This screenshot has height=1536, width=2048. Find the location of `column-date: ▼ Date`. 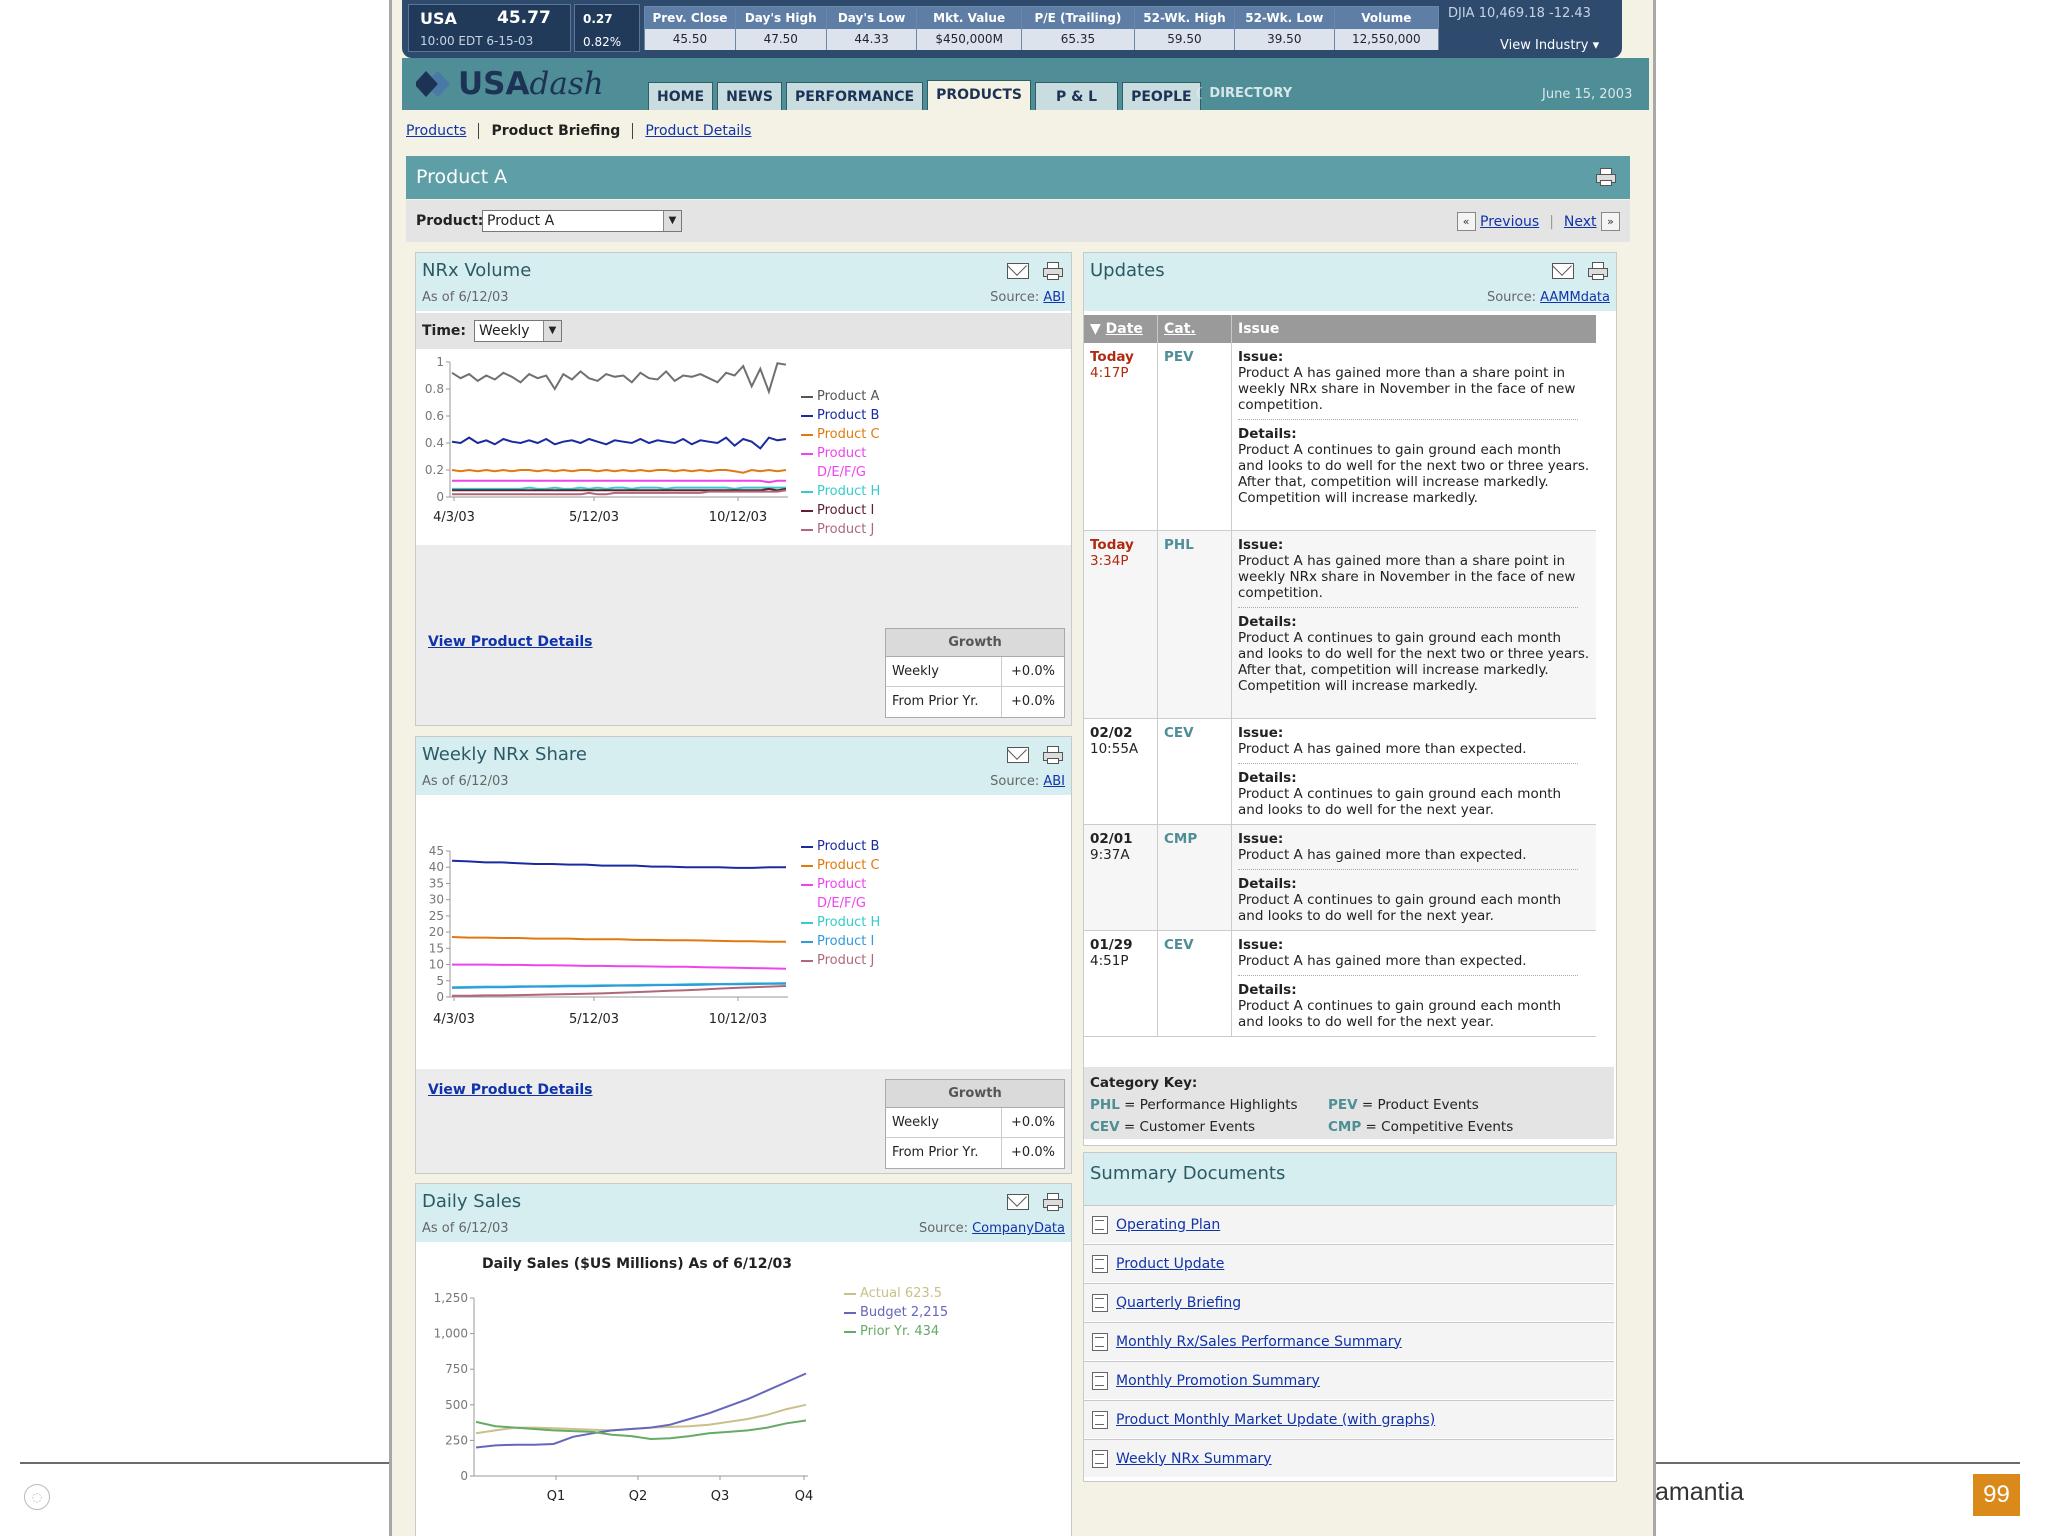

column-date: ▼ Date is located at coordinates (1121, 329).